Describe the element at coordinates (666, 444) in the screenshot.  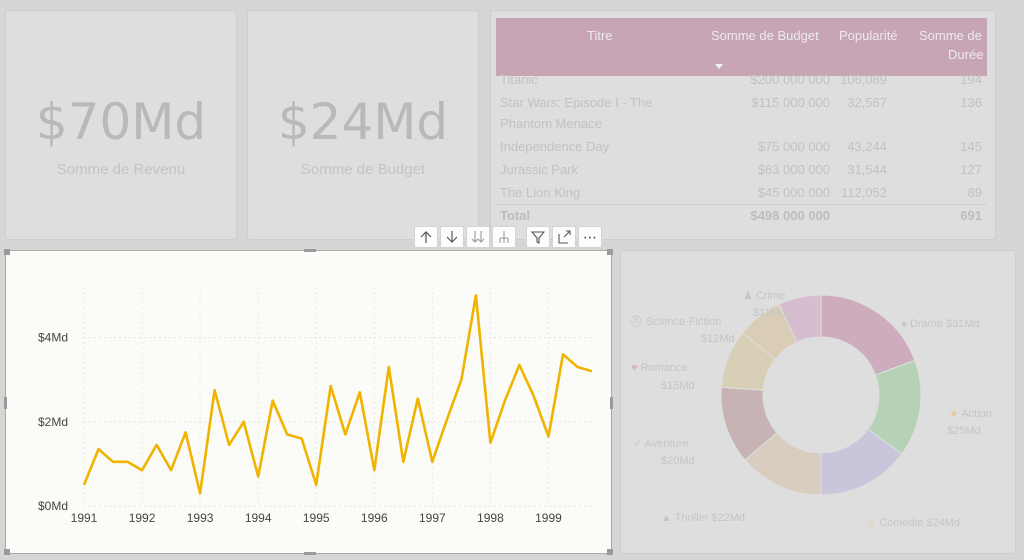
I see `aventure-name: Aventure` at that location.